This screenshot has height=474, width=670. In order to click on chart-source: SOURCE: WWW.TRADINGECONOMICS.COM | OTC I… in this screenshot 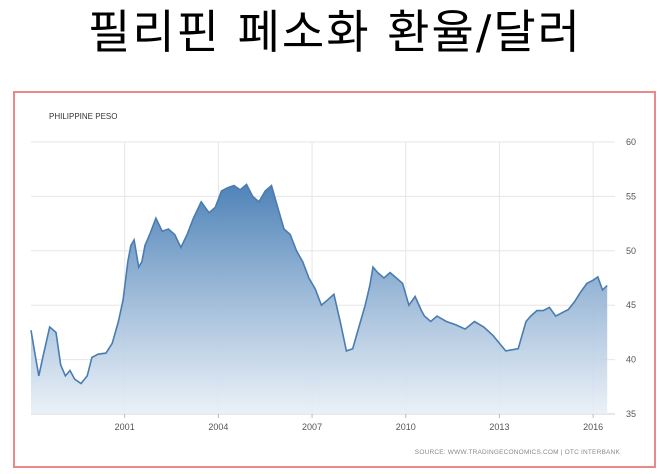, I will do `click(518, 452)`.